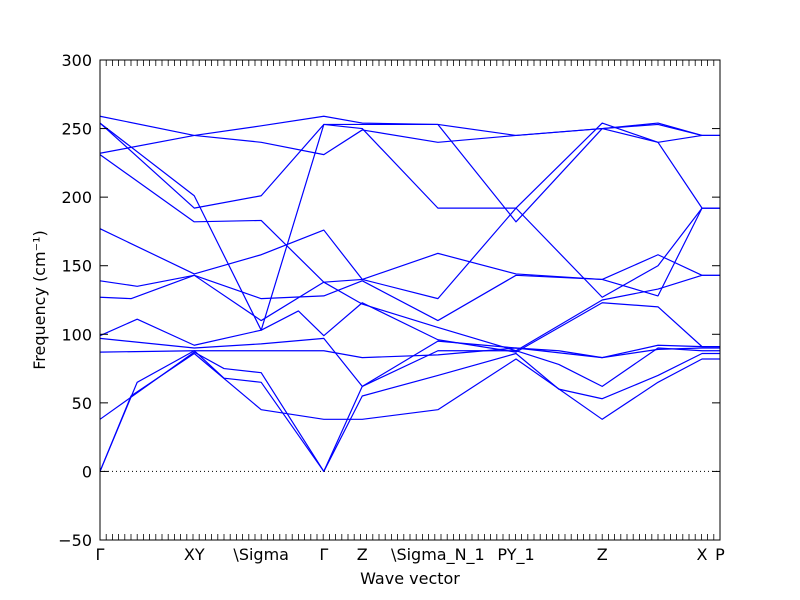 This screenshot has height=600, width=800. Describe the element at coordinates (76, 60) in the screenshot. I see `y-tick-label: 300` at that location.